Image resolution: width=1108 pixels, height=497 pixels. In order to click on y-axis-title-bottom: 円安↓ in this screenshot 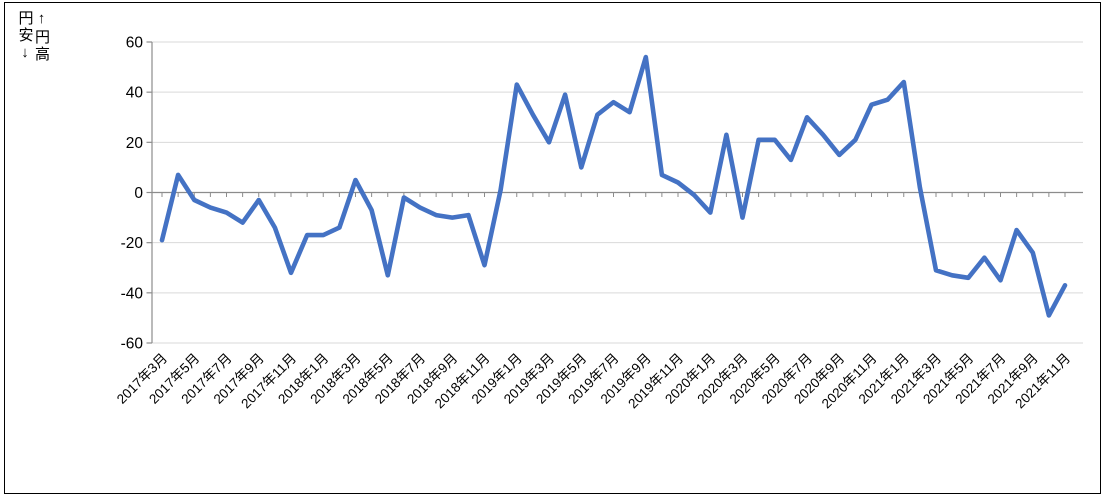, I will do `click(25, 36)`.